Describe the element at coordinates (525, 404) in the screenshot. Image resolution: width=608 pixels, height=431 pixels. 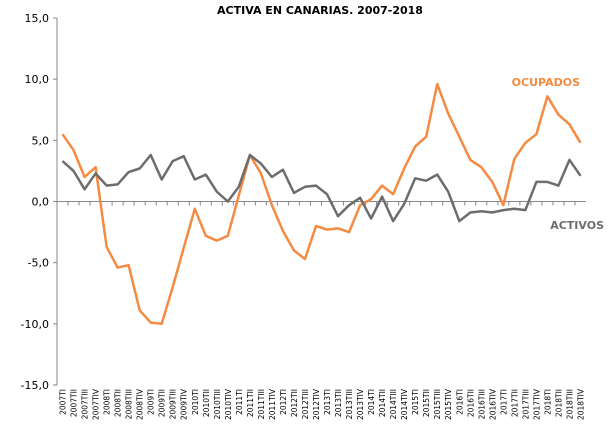
I see `x-tick-label: 2017TIII` at that location.